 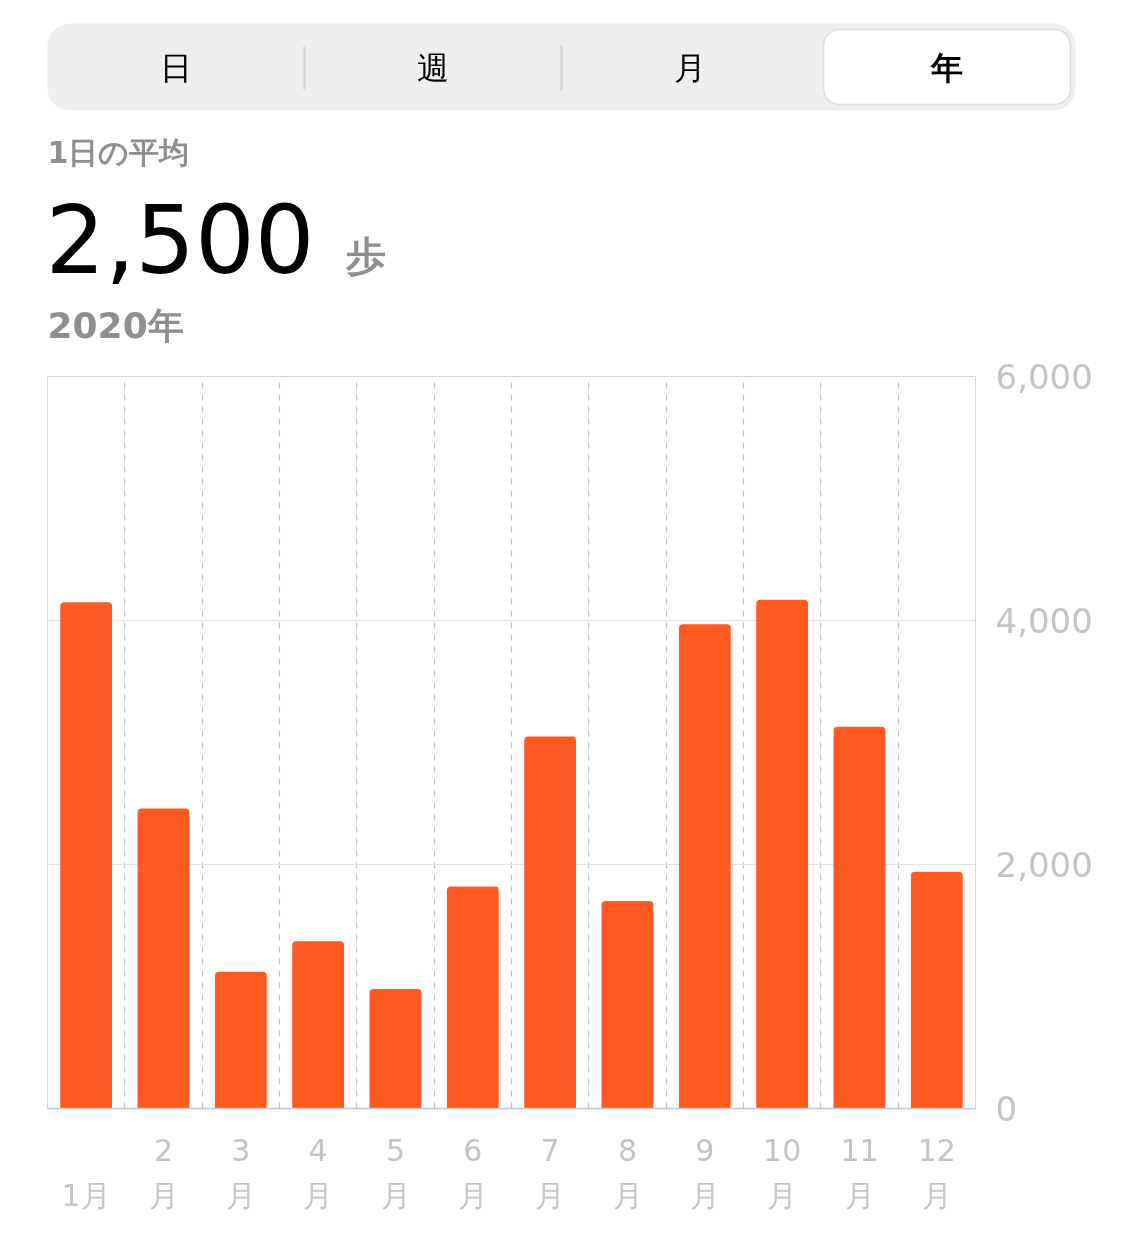 I want to click on text: 1日の平均, so click(x=118, y=152).